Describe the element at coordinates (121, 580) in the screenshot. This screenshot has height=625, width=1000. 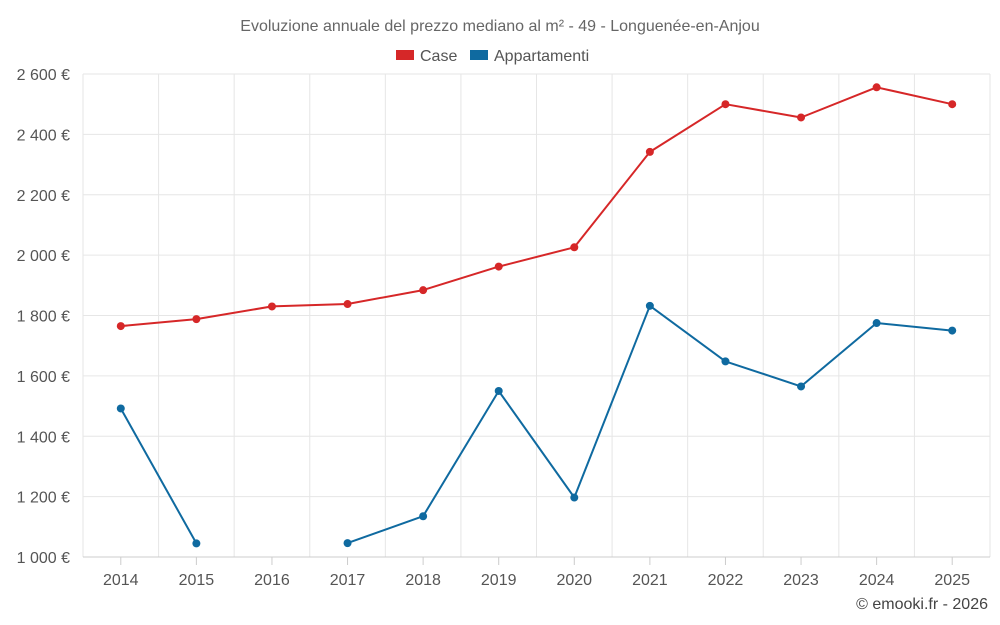
I see `x-tick-label: 2014` at that location.